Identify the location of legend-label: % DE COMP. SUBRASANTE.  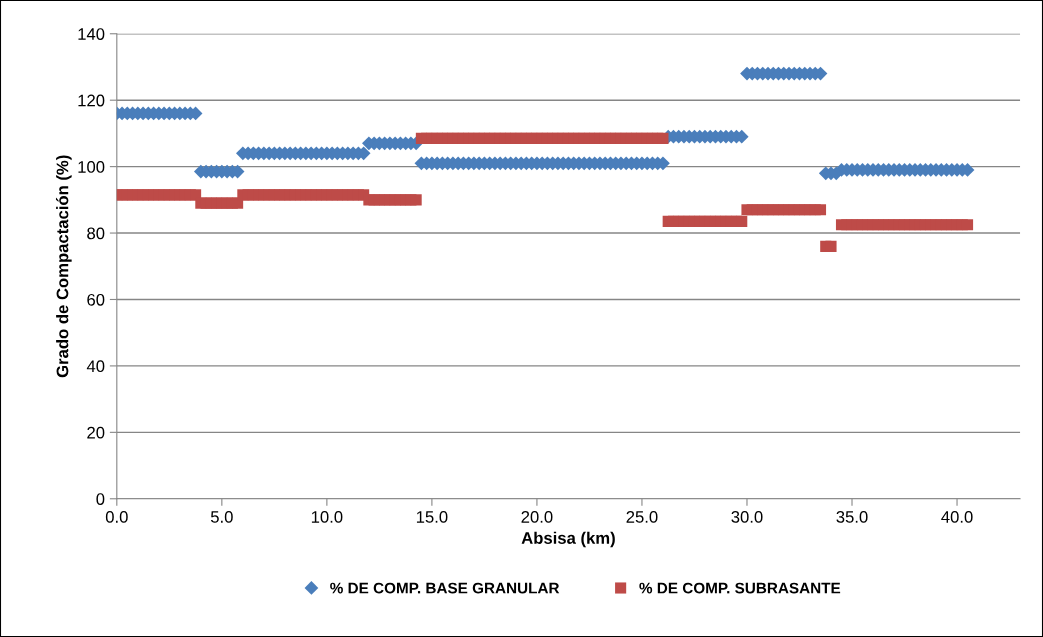
(740, 588).